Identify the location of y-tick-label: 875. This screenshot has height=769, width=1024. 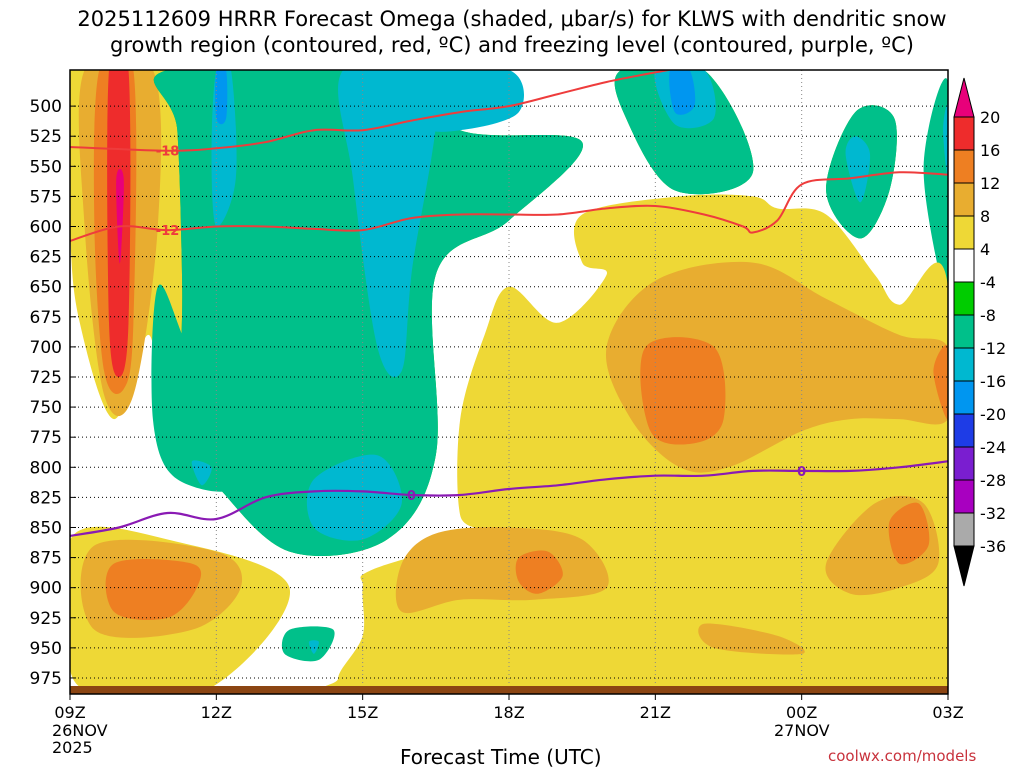
(46, 559).